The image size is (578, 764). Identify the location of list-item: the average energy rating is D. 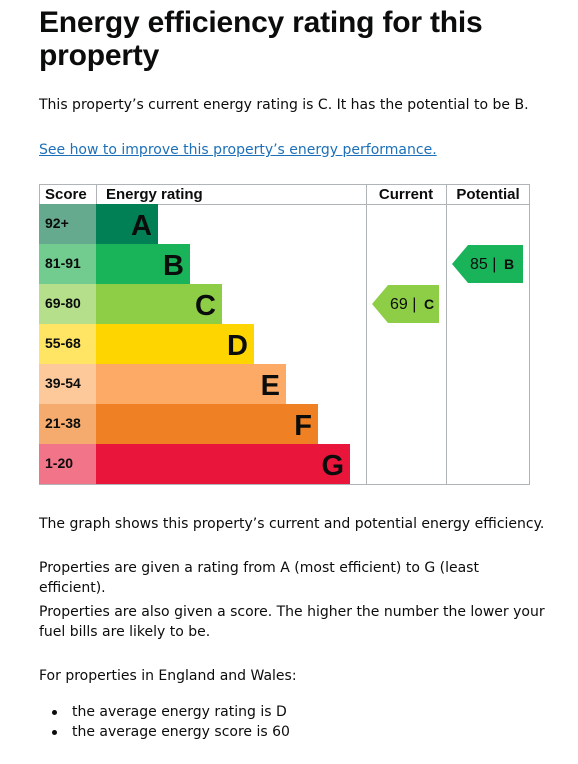
(164, 712).